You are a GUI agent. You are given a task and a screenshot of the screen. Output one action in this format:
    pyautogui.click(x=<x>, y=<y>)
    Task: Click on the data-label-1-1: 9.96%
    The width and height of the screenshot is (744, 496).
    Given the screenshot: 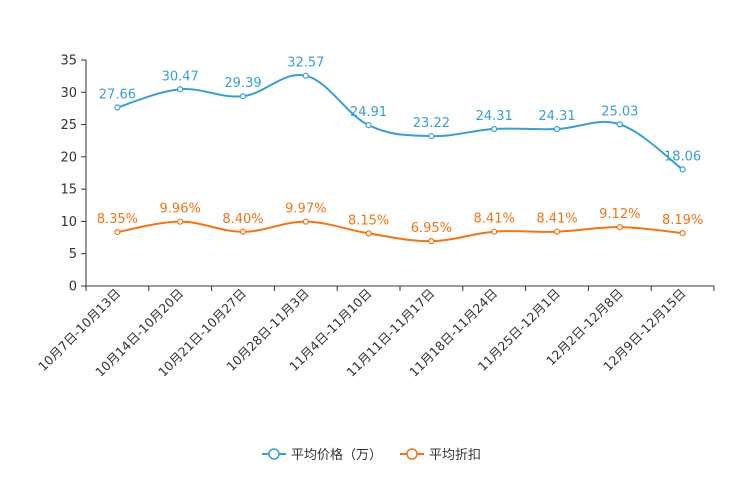 What is the action you would take?
    pyautogui.click(x=180, y=209)
    